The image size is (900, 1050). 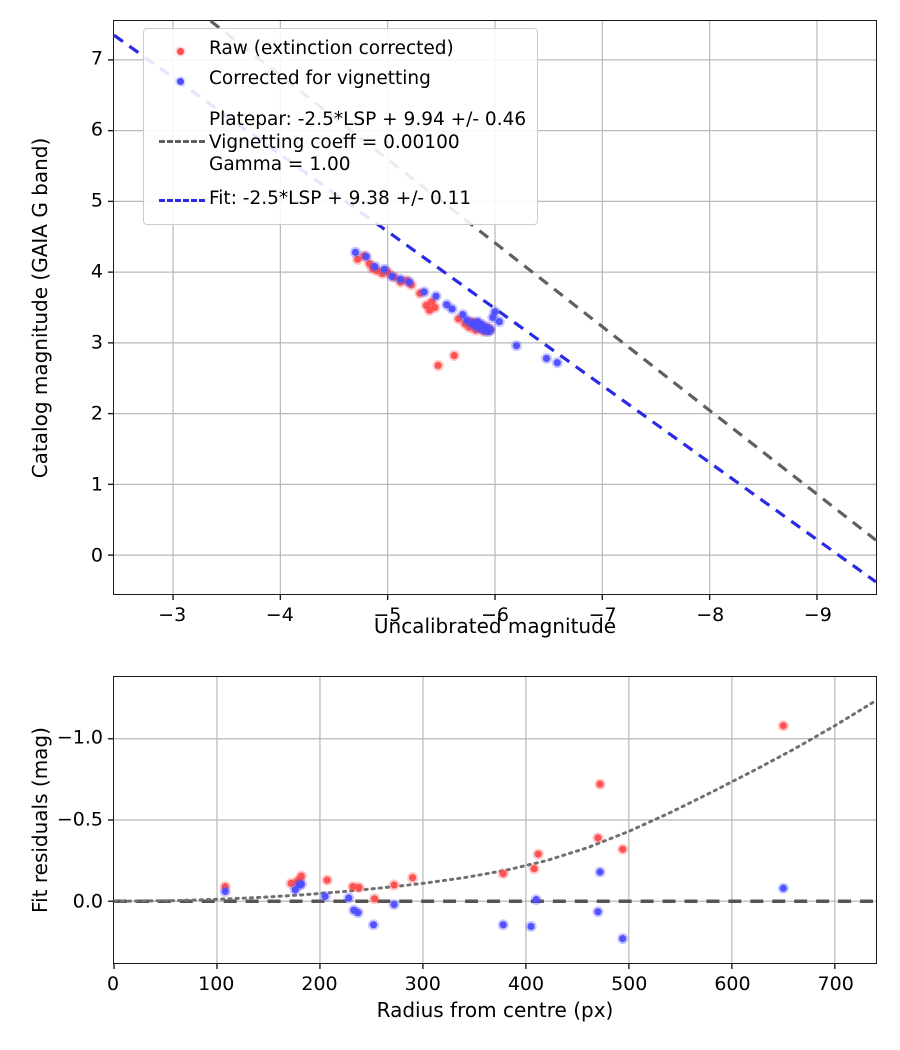 What do you see at coordinates (96, 555) in the screenshot?
I see `y-tick-label: 0` at bounding box center [96, 555].